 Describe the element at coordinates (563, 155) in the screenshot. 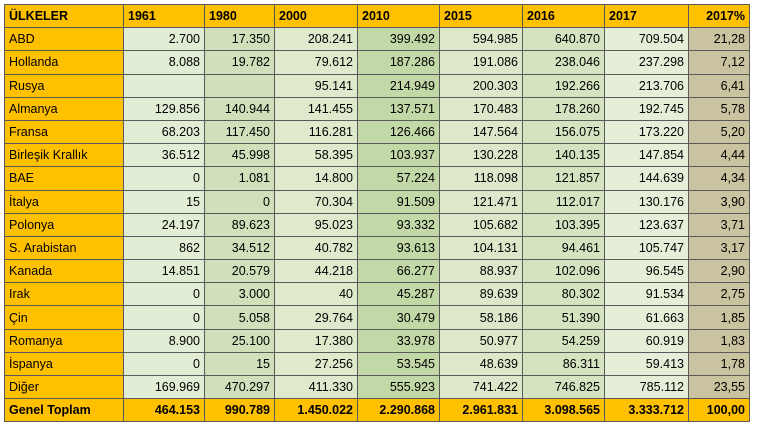

I see `value-cell: 140.135` at that location.